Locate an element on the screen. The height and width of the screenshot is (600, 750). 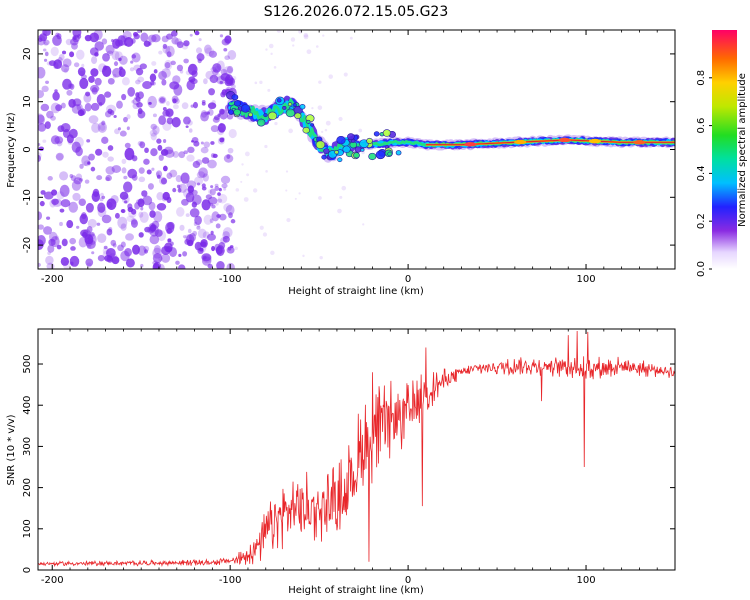
spectrogram-x-tick-label: -100 is located at coordinates (230, 279).